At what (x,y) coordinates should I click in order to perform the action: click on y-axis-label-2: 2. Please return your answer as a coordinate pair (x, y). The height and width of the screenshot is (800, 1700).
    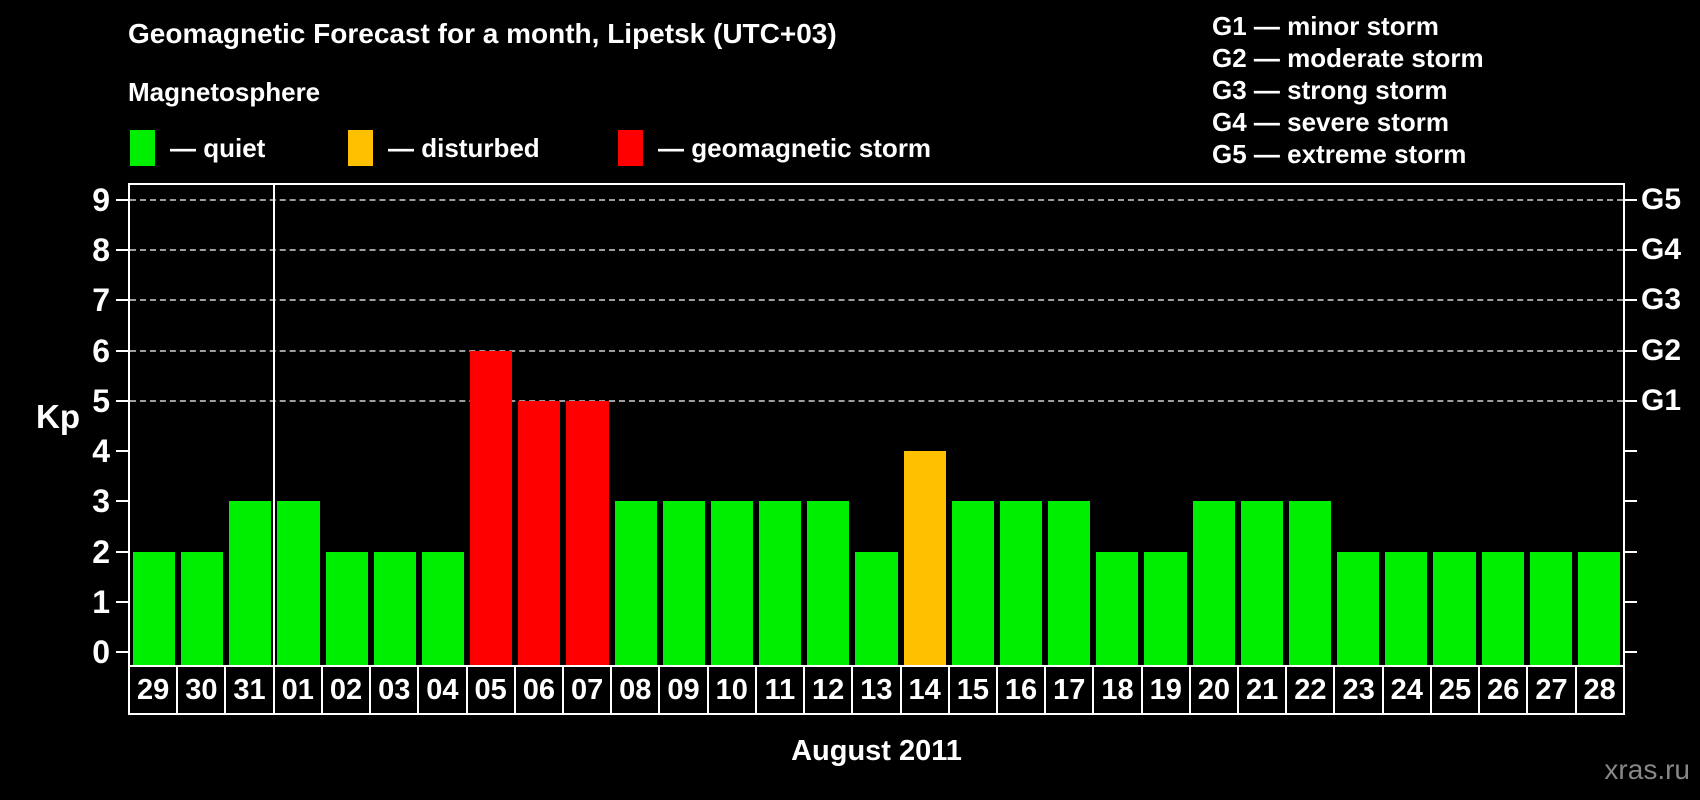
    Looking at the image, I should click on (101, 551).